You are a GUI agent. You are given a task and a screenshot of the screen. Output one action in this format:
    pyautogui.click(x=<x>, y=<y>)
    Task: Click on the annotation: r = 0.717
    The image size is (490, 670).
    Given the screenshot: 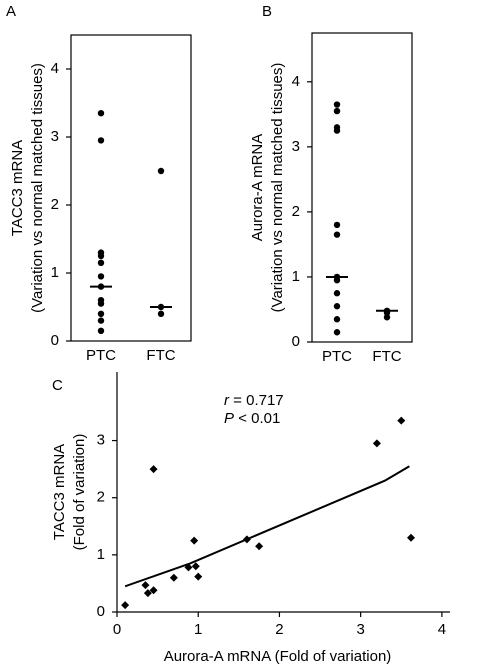 What is the action you would take?
    pyautogui.click(x=254, y=400)
    